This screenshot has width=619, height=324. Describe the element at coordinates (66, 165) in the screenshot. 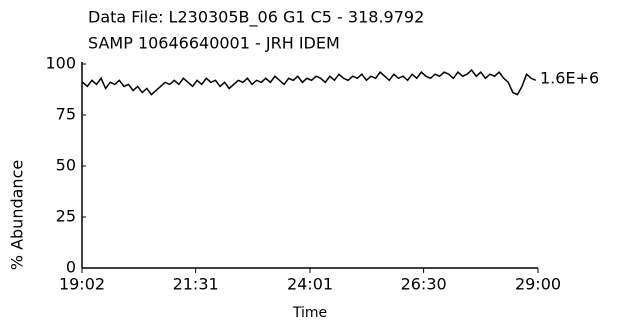

I see `y-tick-label: 50` at that location.